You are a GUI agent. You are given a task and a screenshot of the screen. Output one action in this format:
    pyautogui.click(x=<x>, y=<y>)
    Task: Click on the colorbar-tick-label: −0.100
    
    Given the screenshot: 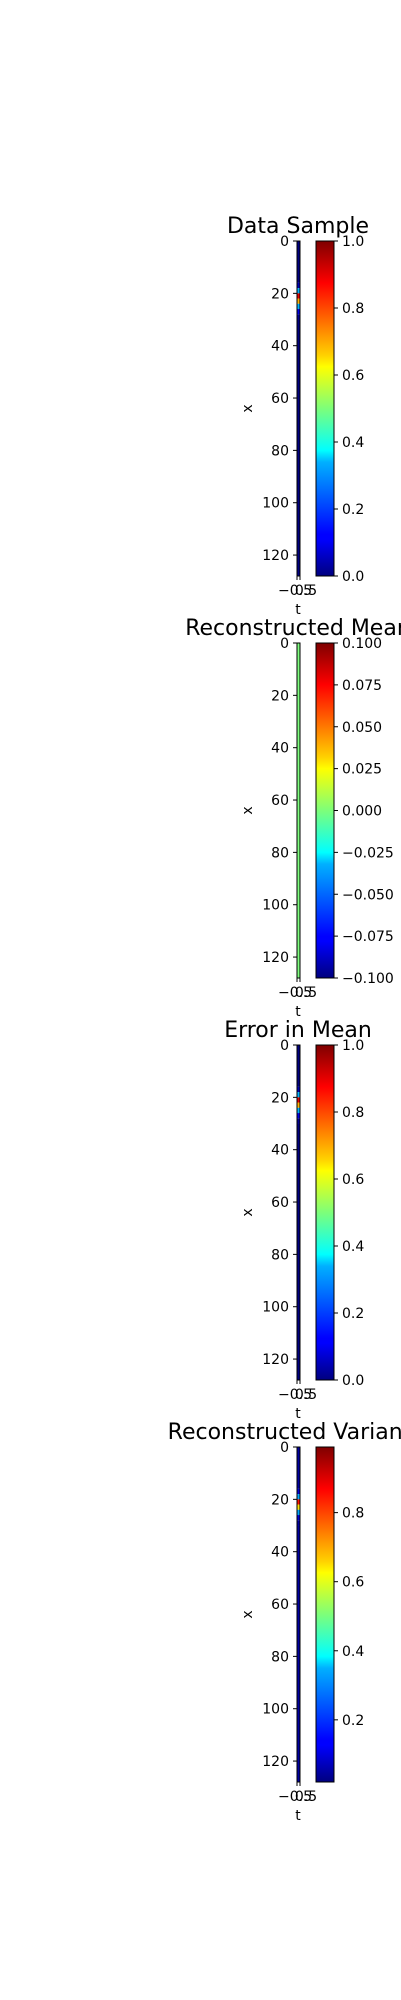 What is the action you would take?
    pyautogui.click(x=368, y=979)
    